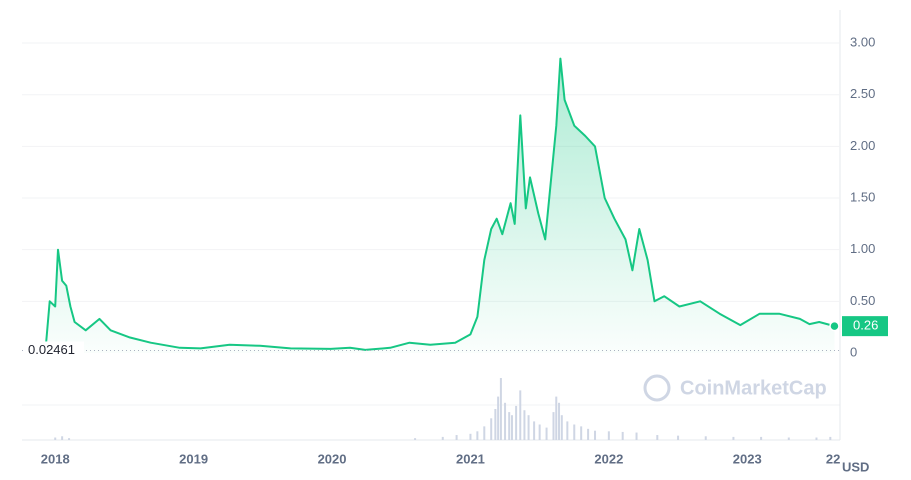 This screenshot has height=480, width=911. Describe the element at coordinates (747, 458) in the screenshot. I see `x-tick-label: 2023` at that location.